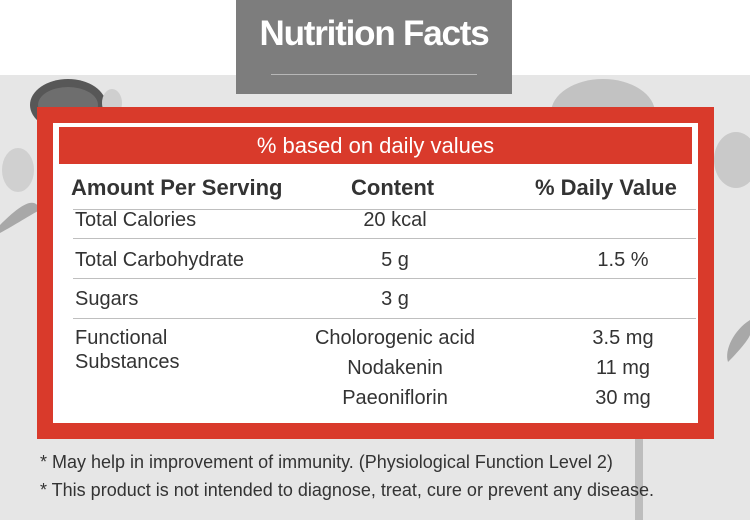 The width and height of the screenshot is (750, 520). I want to click on row-name-sugars: Sugars, so click(107, 299).